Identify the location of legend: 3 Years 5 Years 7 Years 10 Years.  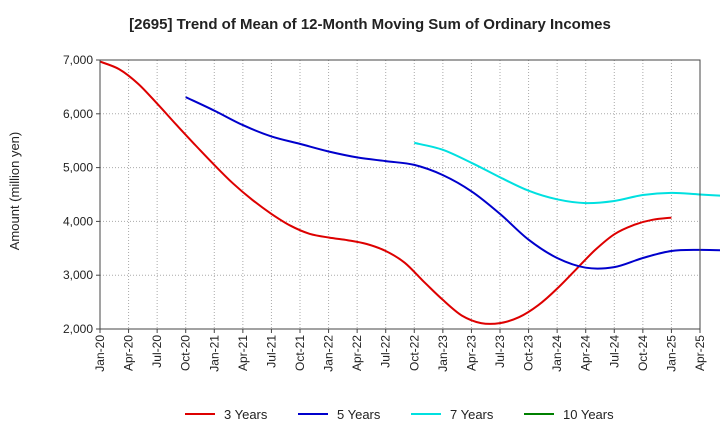
(399, 414).